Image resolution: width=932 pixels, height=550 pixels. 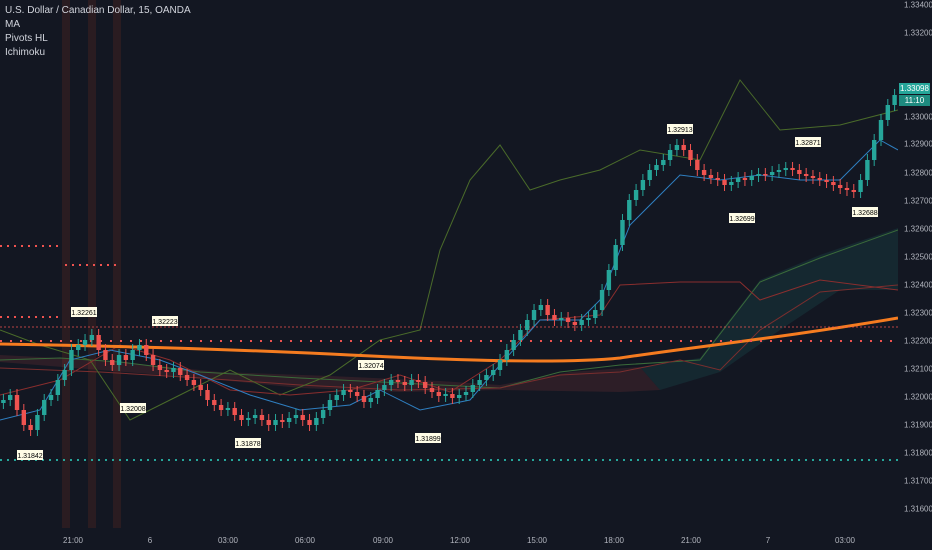 I want to click on time-tick-label: 15:00, so click(x=537, y=540).